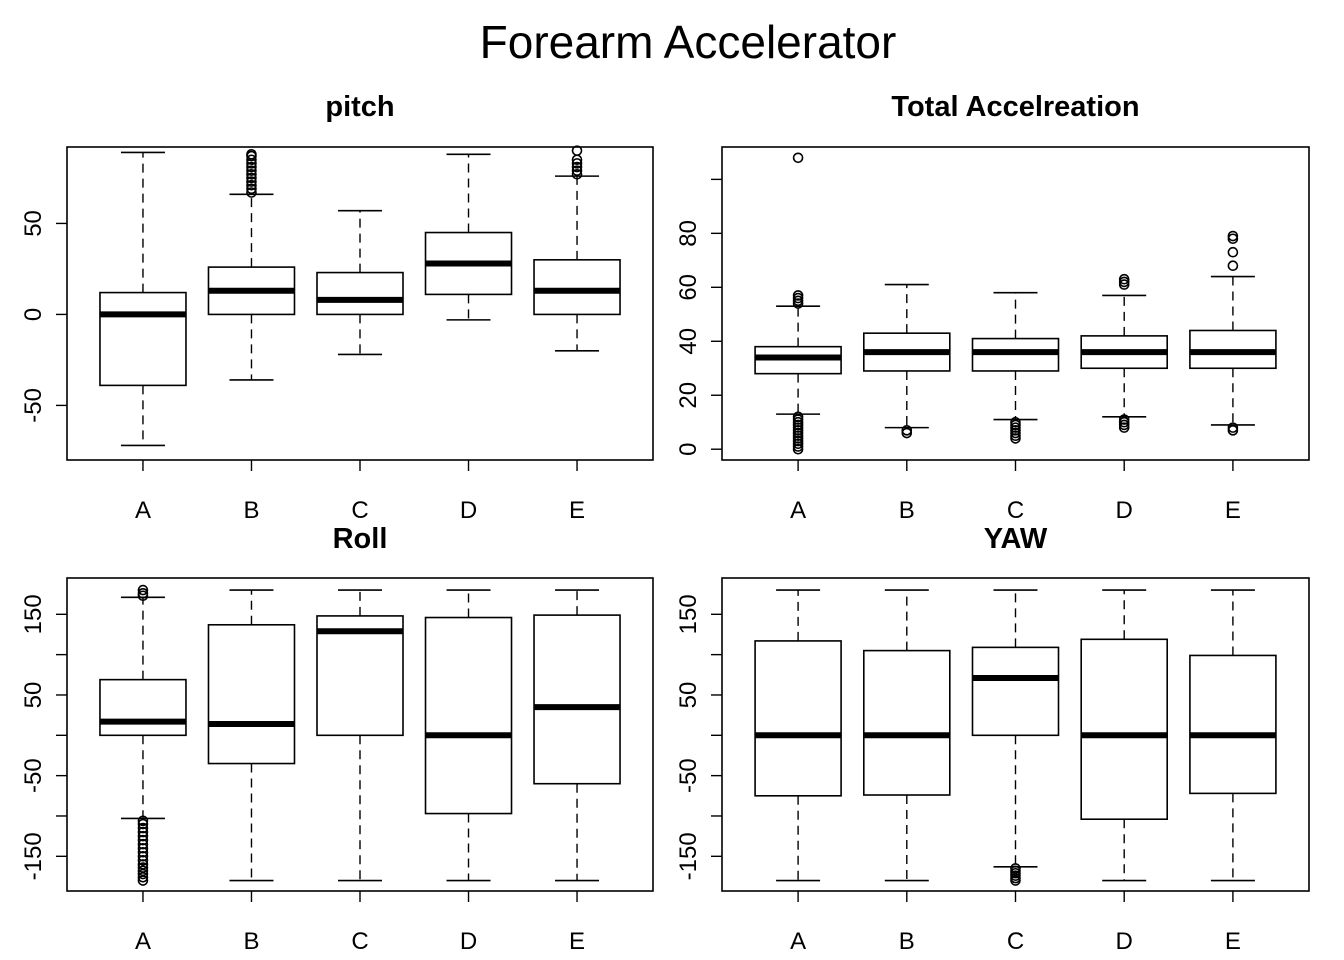  Describe the element at coordinates (688, 42) in the screenshot. I see `figure-title: Forearm Accelerator` at that location.